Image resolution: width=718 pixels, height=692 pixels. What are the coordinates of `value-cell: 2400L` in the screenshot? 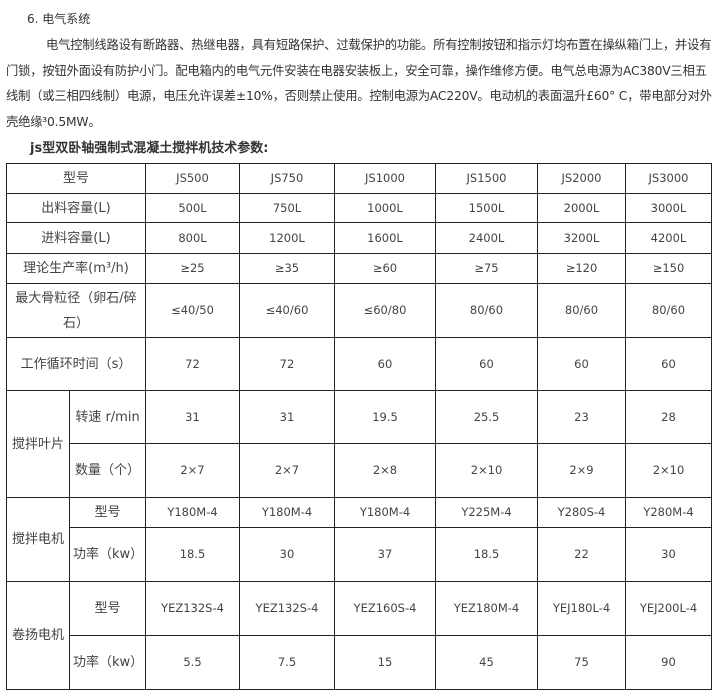 It's located at (486, 238).